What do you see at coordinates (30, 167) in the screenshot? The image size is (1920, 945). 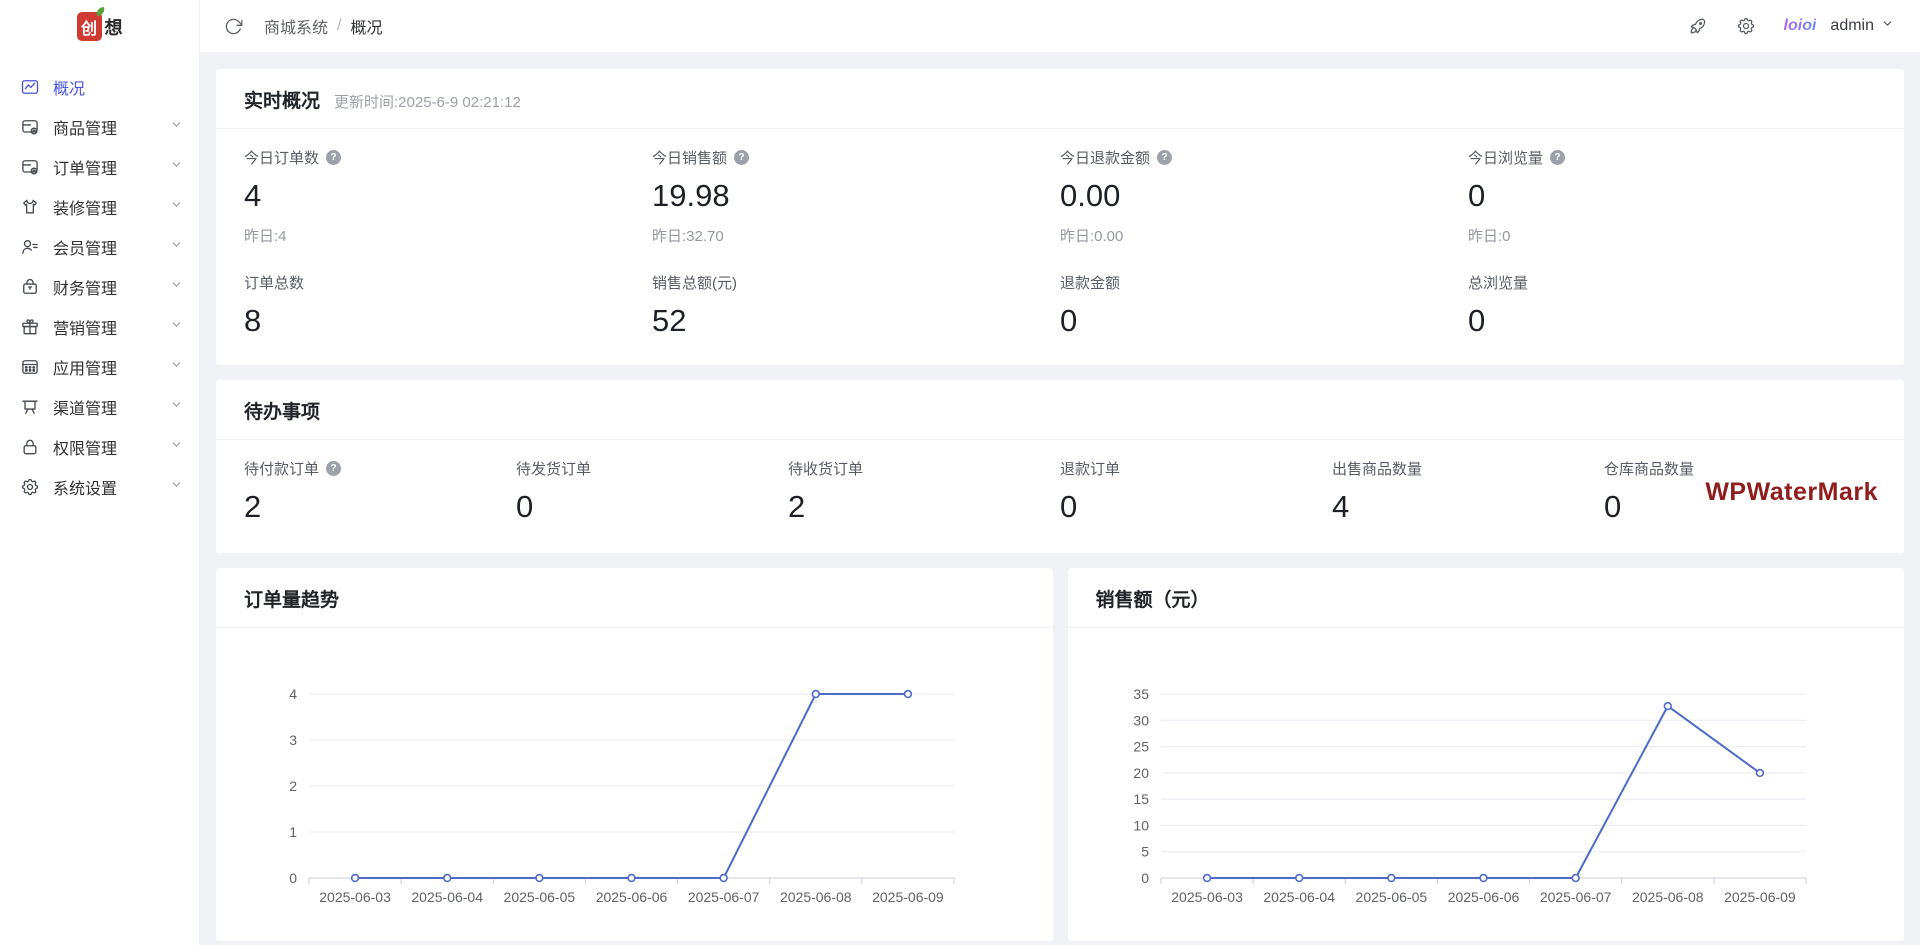 I see `orders-icon` at bounding box center [30, 167].